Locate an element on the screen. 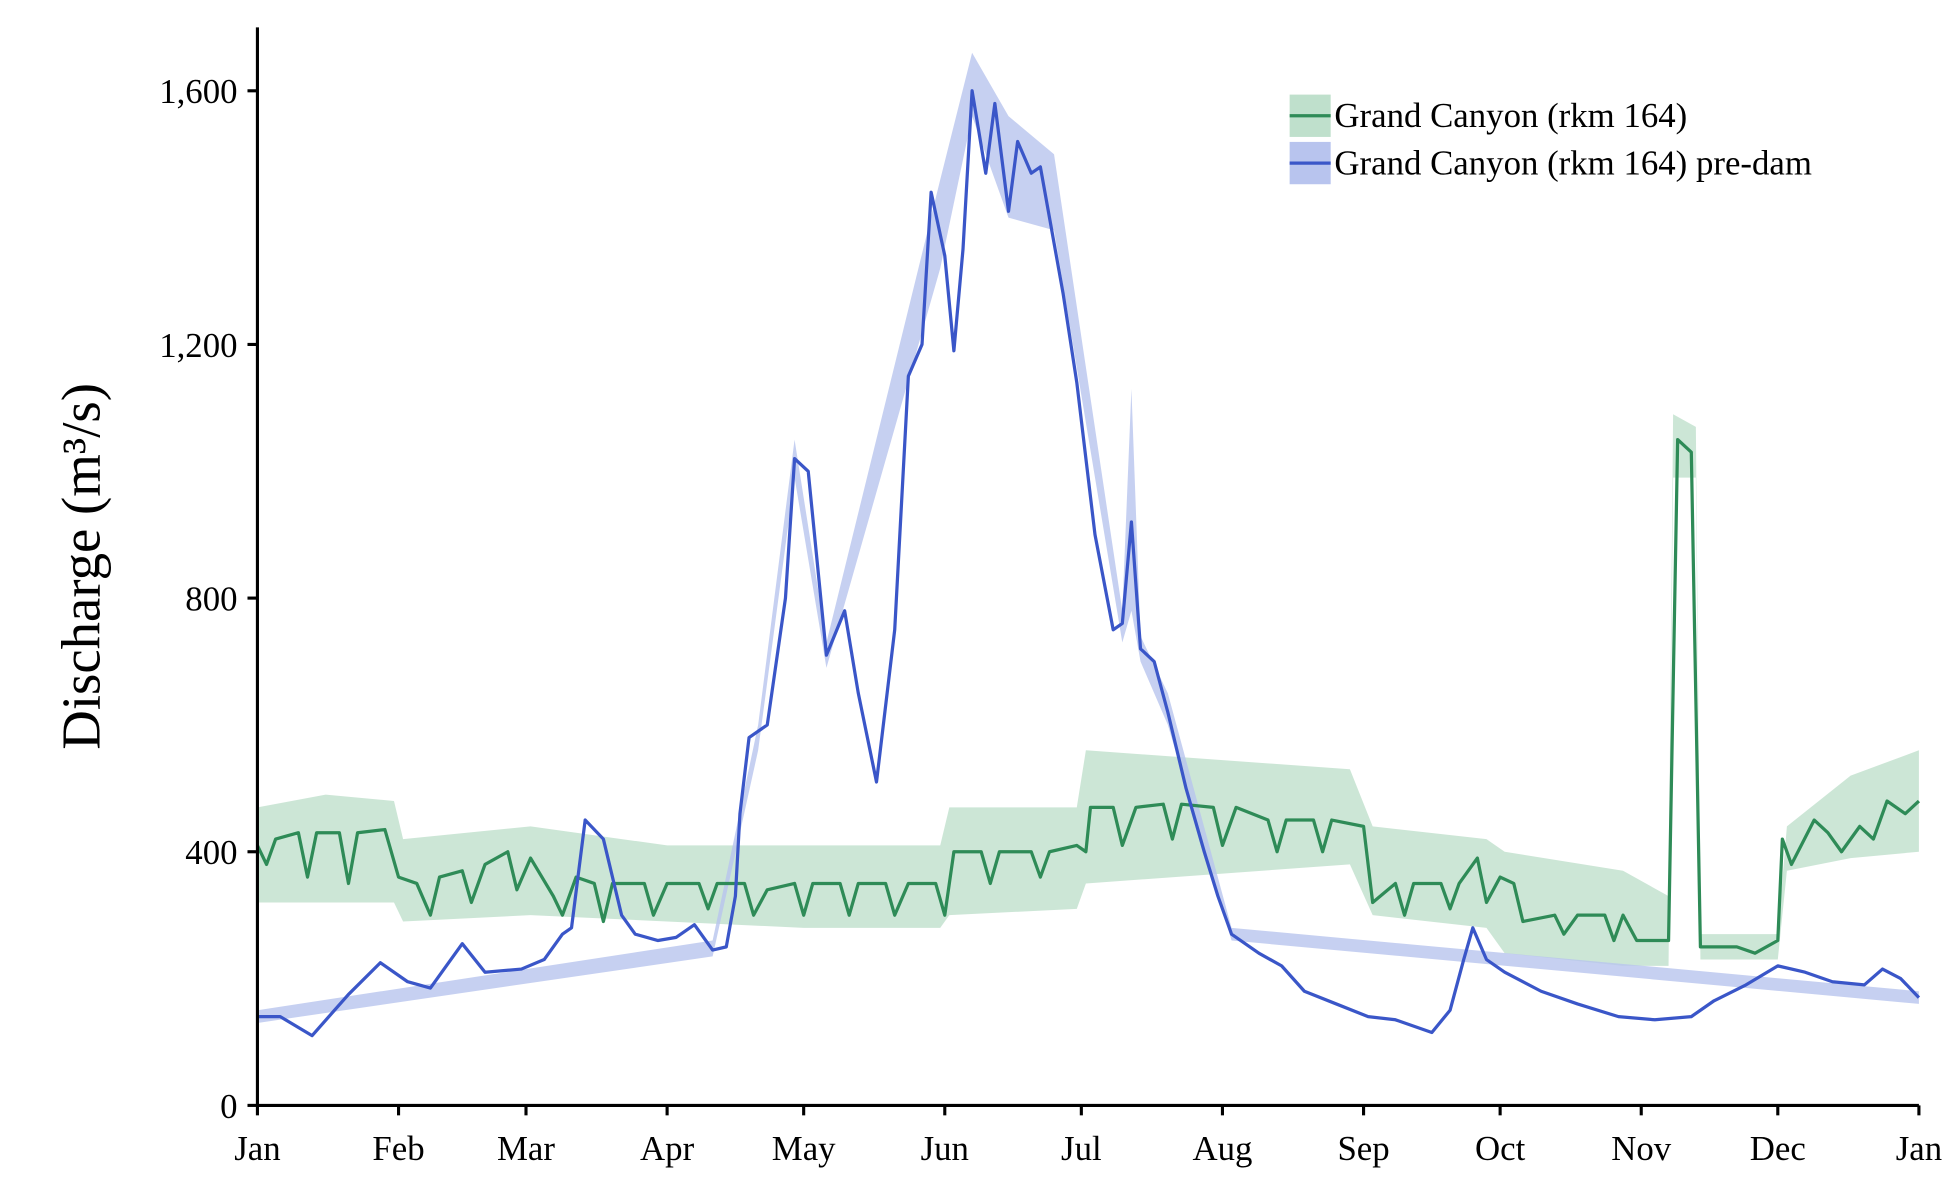 This screenshot has width=1950, height=1200. x-tick-label: Jul is located at coordinates (1081, 1148).